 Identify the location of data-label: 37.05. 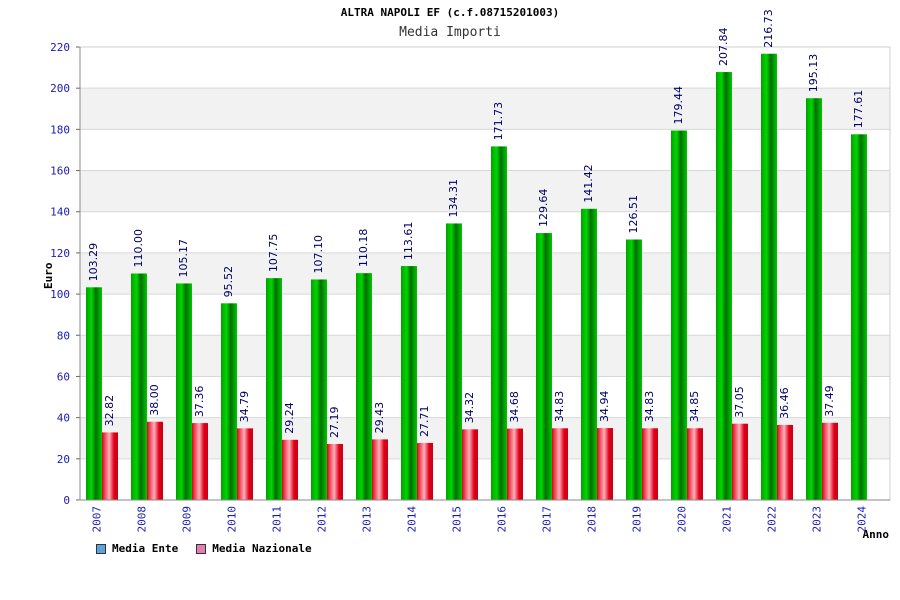
(739, 402).